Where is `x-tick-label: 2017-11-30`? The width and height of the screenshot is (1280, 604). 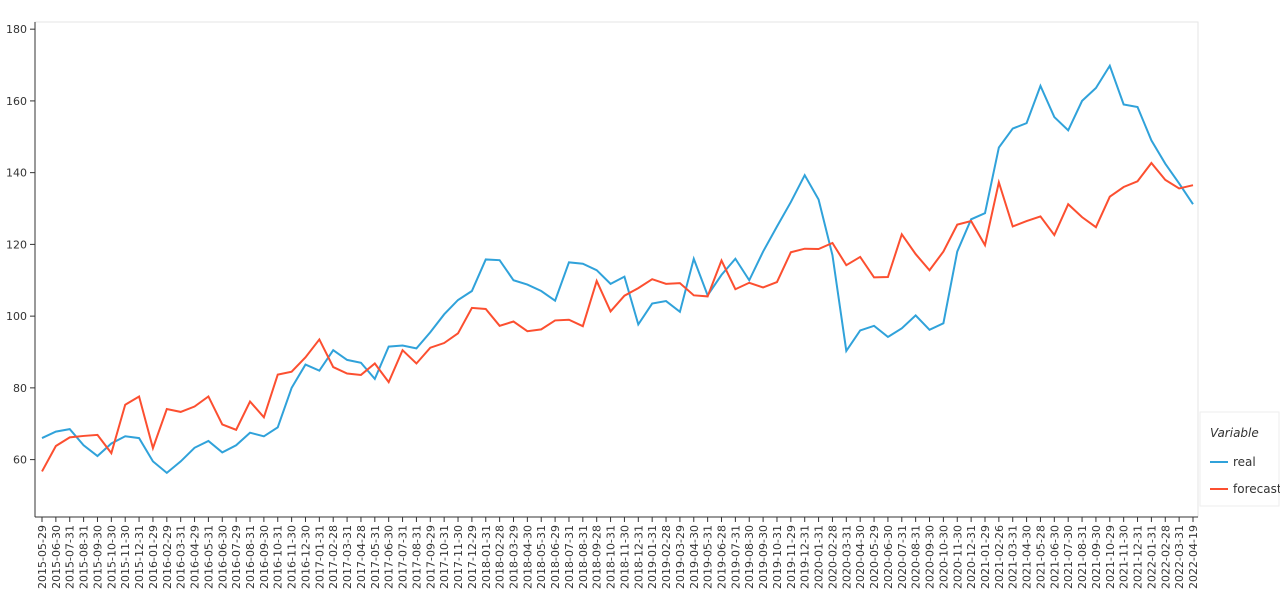
x-tick-label: 2017-11-30 is located at coordinates (458, 557).